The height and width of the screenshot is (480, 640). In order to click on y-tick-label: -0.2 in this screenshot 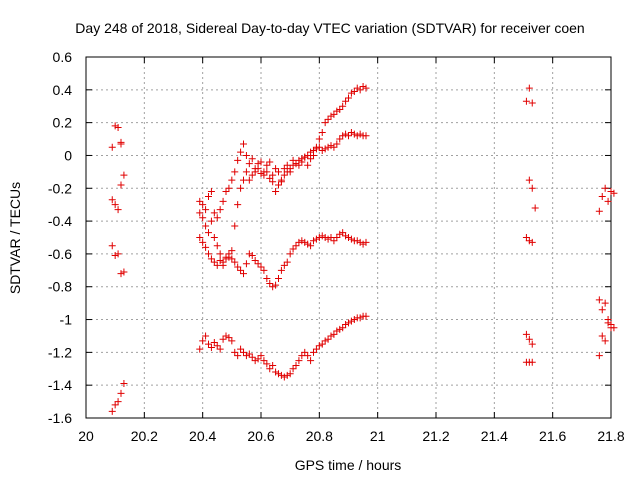, I will do `click(60, 188)`.